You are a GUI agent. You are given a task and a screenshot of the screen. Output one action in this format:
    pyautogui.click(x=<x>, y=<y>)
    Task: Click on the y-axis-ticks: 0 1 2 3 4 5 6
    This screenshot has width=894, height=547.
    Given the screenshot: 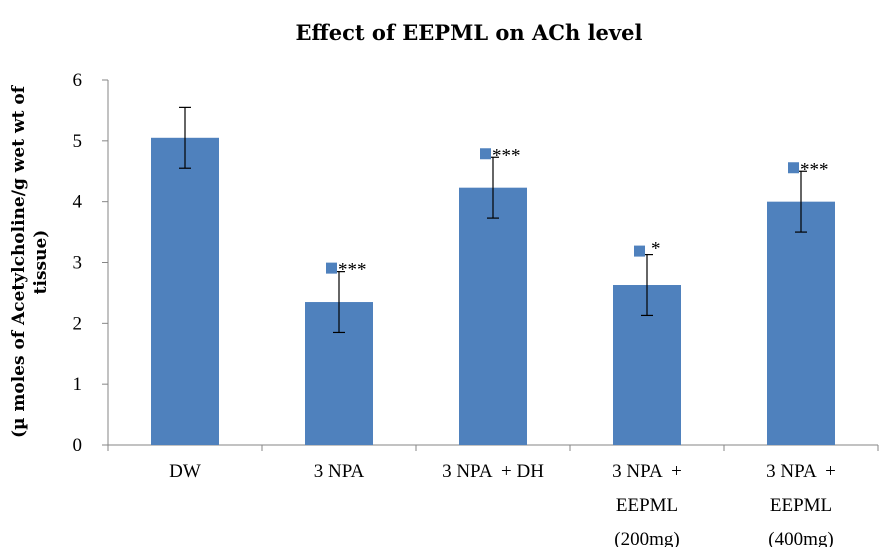 What is the action you would take?
    pyautogui.click(x=90, y=263)
    